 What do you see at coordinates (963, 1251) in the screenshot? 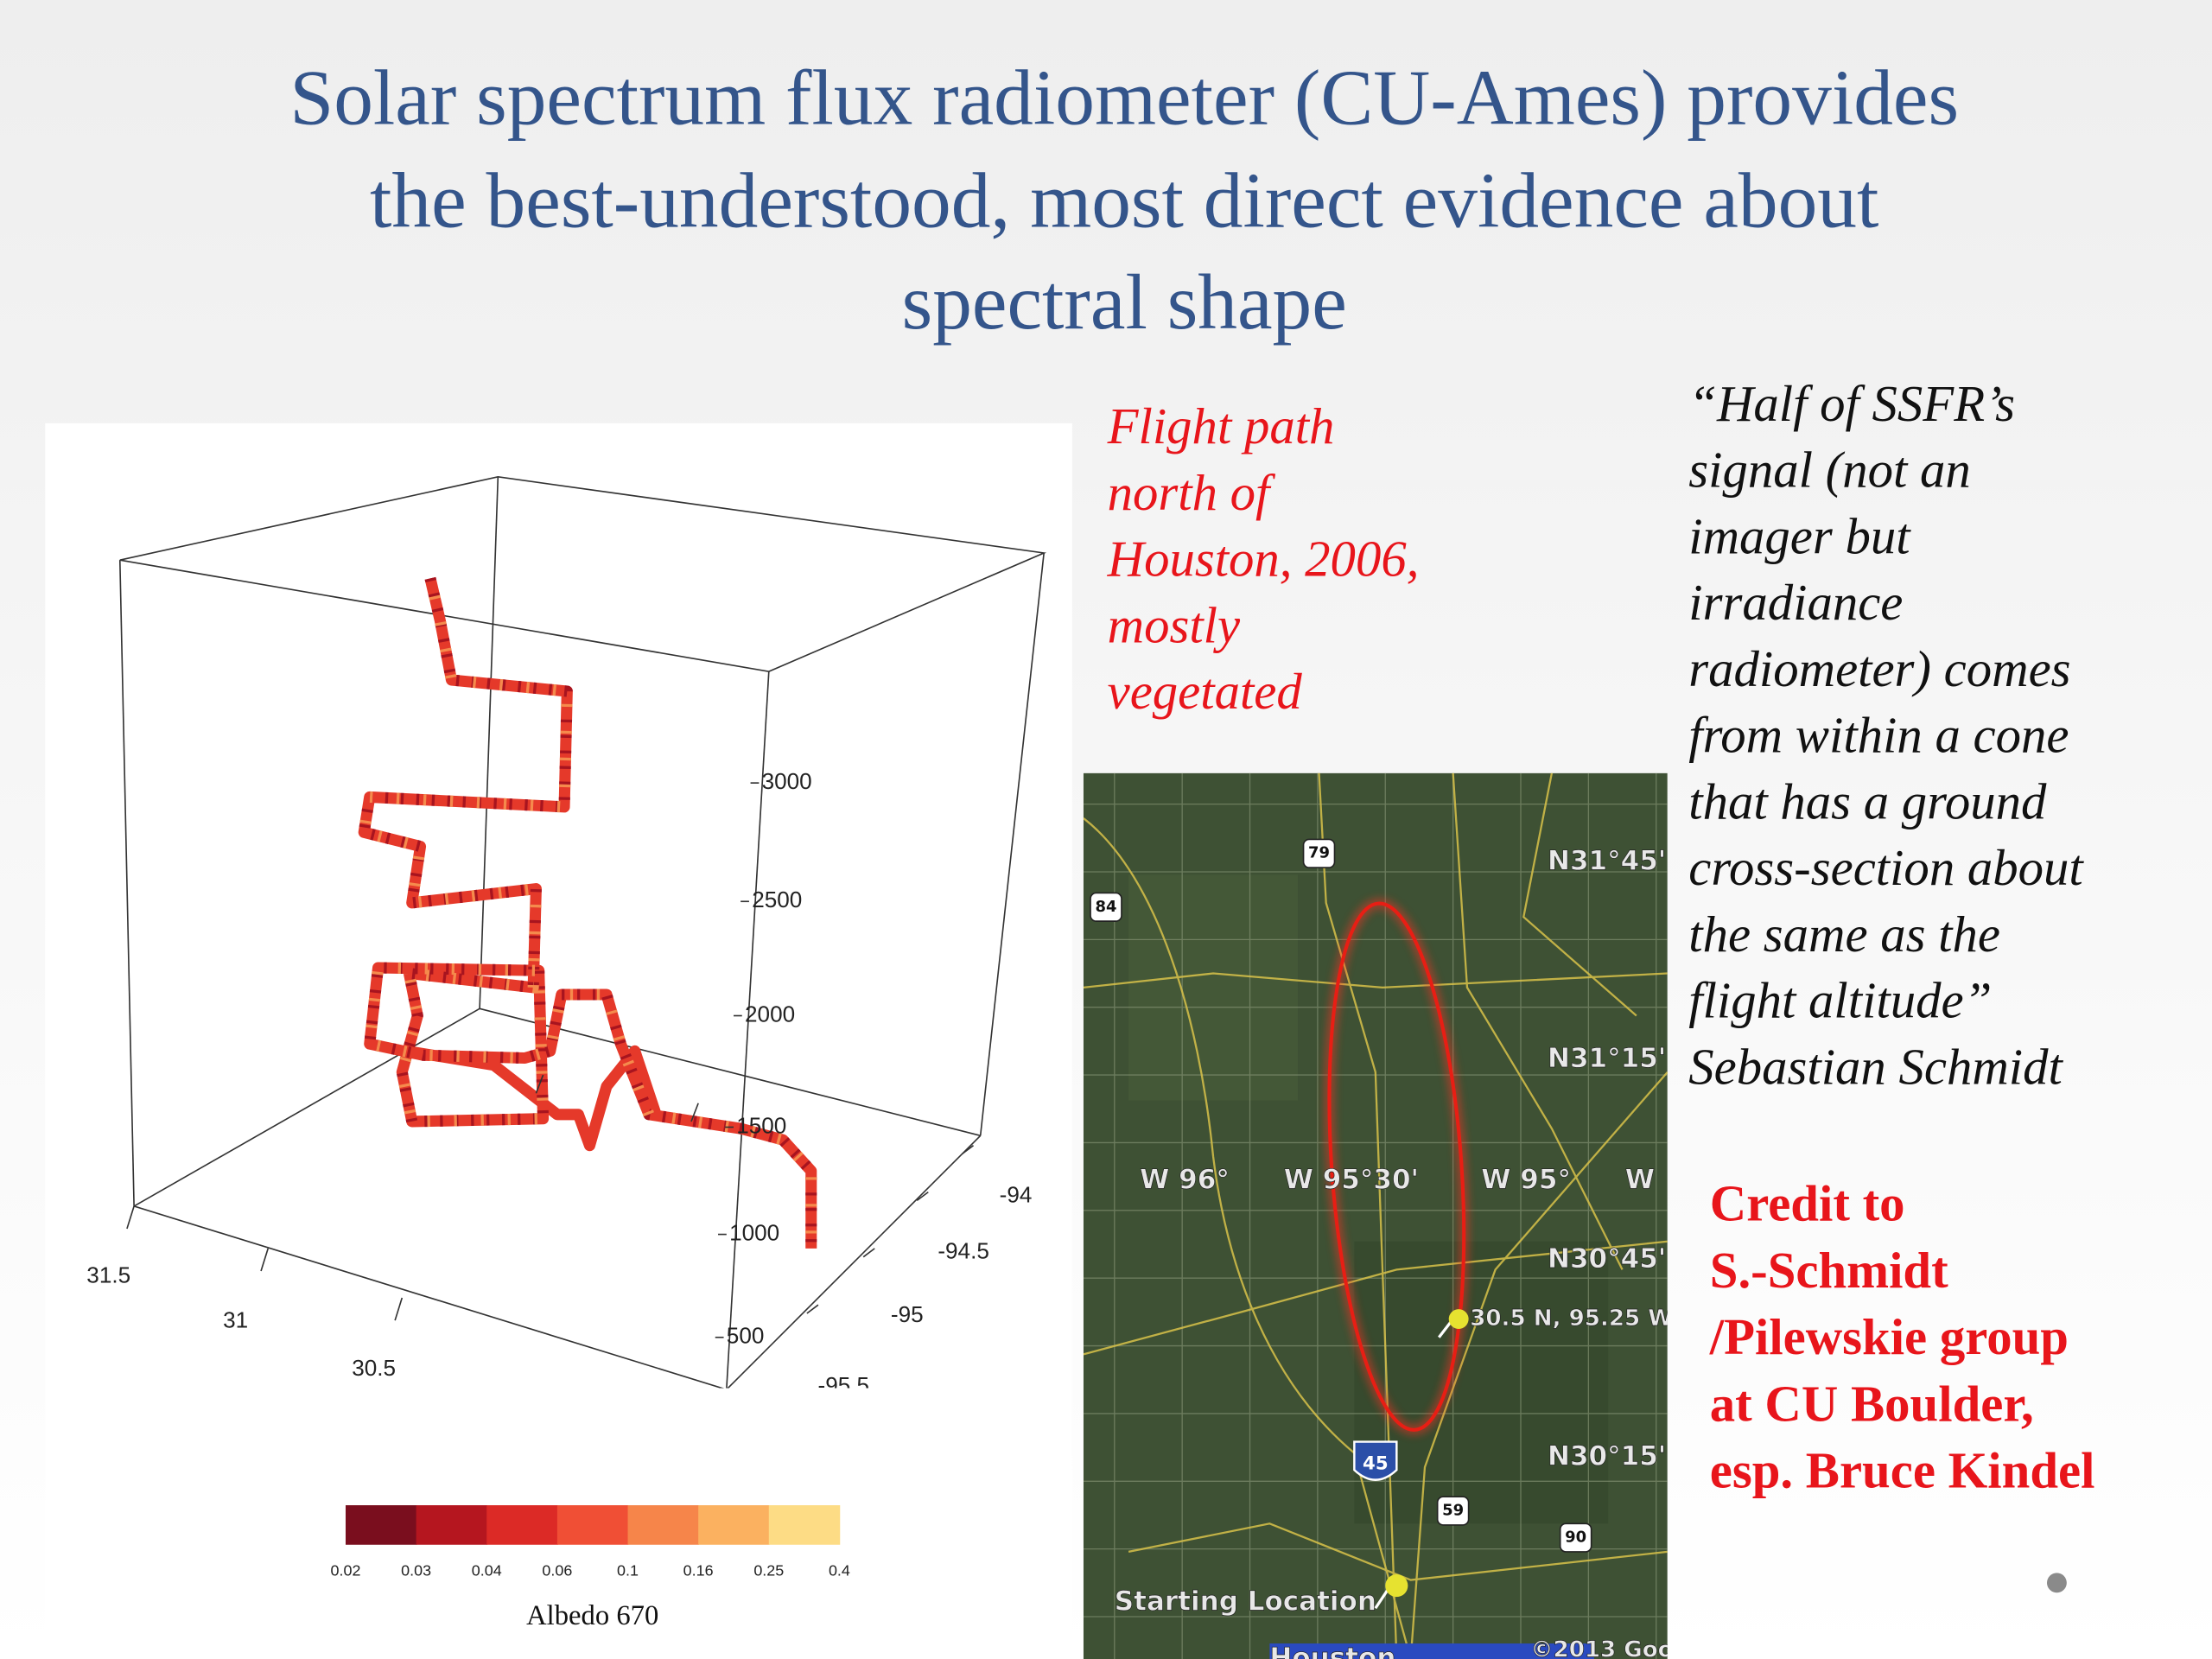
I see `y-tick-label: -94.5` at bounding box center [963, 1251].